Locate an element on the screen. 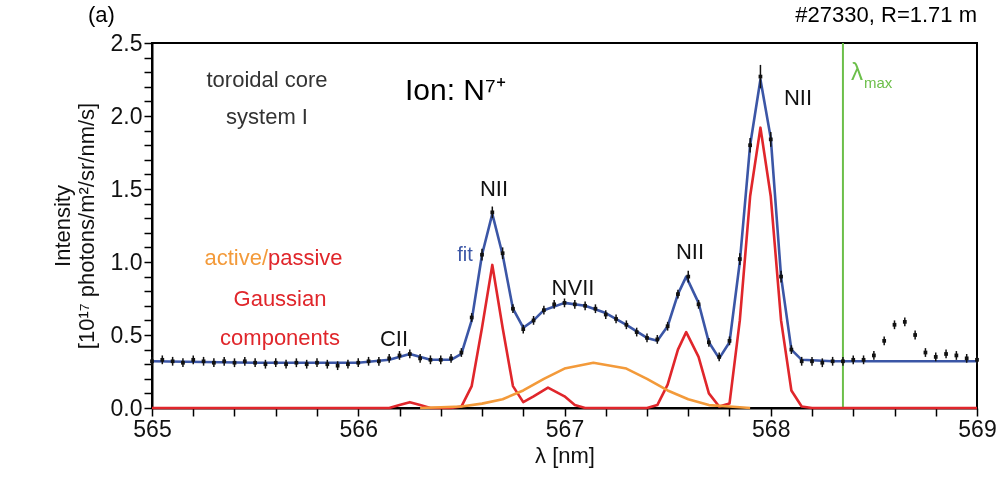 Image resolution: width=1002 pixels, height=481 pixels. annotation: active/passive Gaussian components is located at coordinates (273, 297).